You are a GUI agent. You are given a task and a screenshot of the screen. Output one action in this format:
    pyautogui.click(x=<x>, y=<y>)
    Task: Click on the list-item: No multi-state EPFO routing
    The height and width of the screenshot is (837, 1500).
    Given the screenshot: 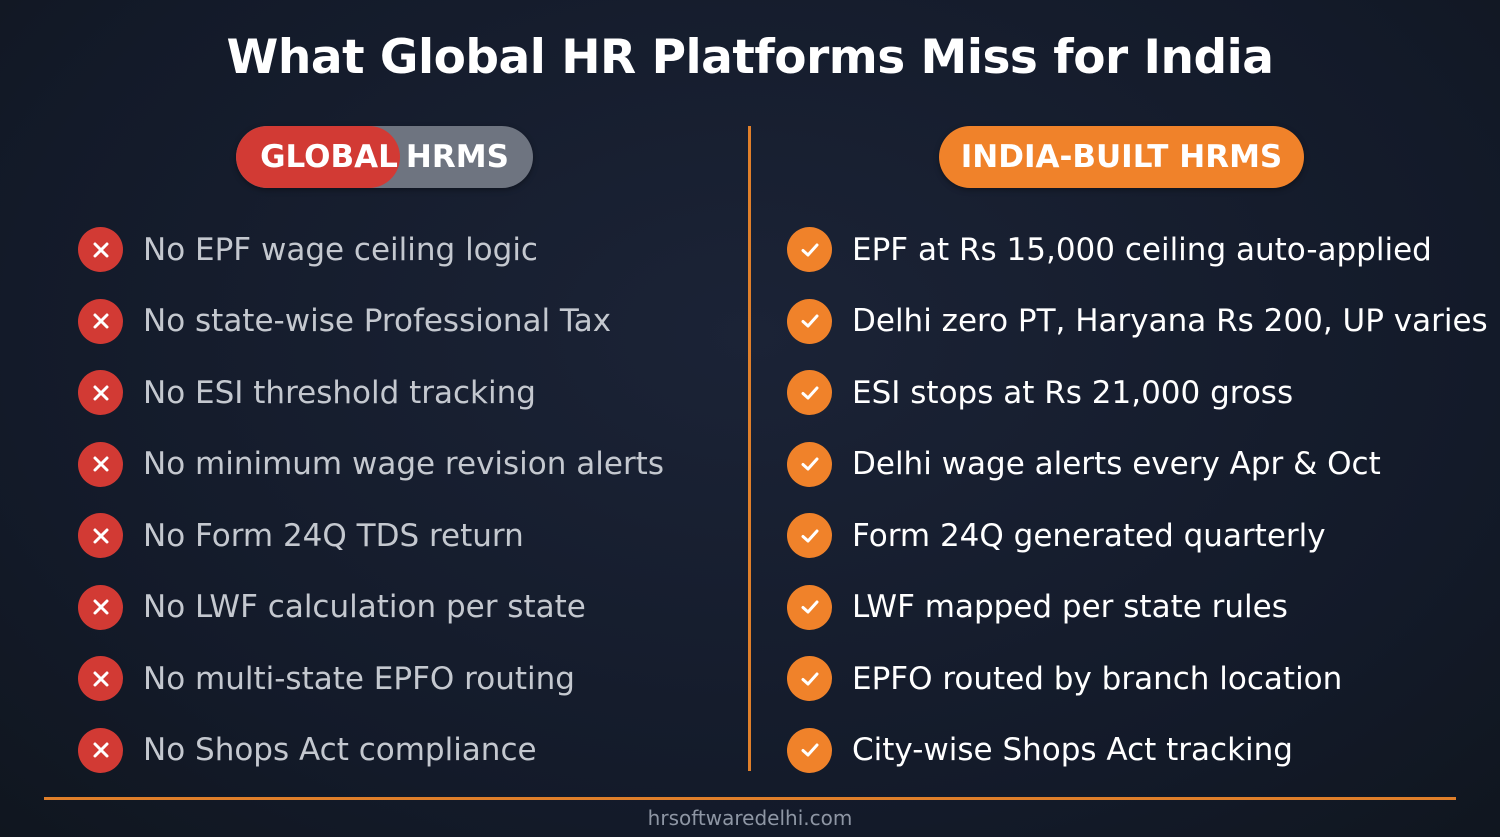 What is the action you would take?
    pyautogui.click(x=371, y=679)
    